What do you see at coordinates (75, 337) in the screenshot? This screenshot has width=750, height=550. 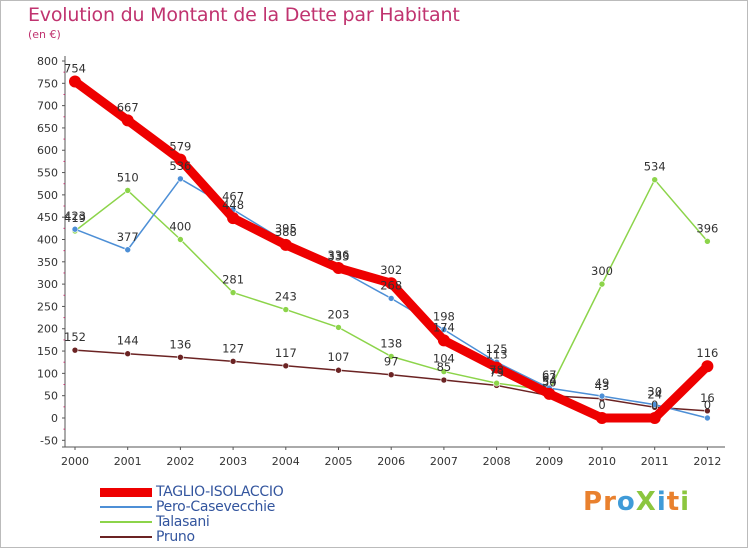 I see `data-label: 152` at bounding box center [75, 337].